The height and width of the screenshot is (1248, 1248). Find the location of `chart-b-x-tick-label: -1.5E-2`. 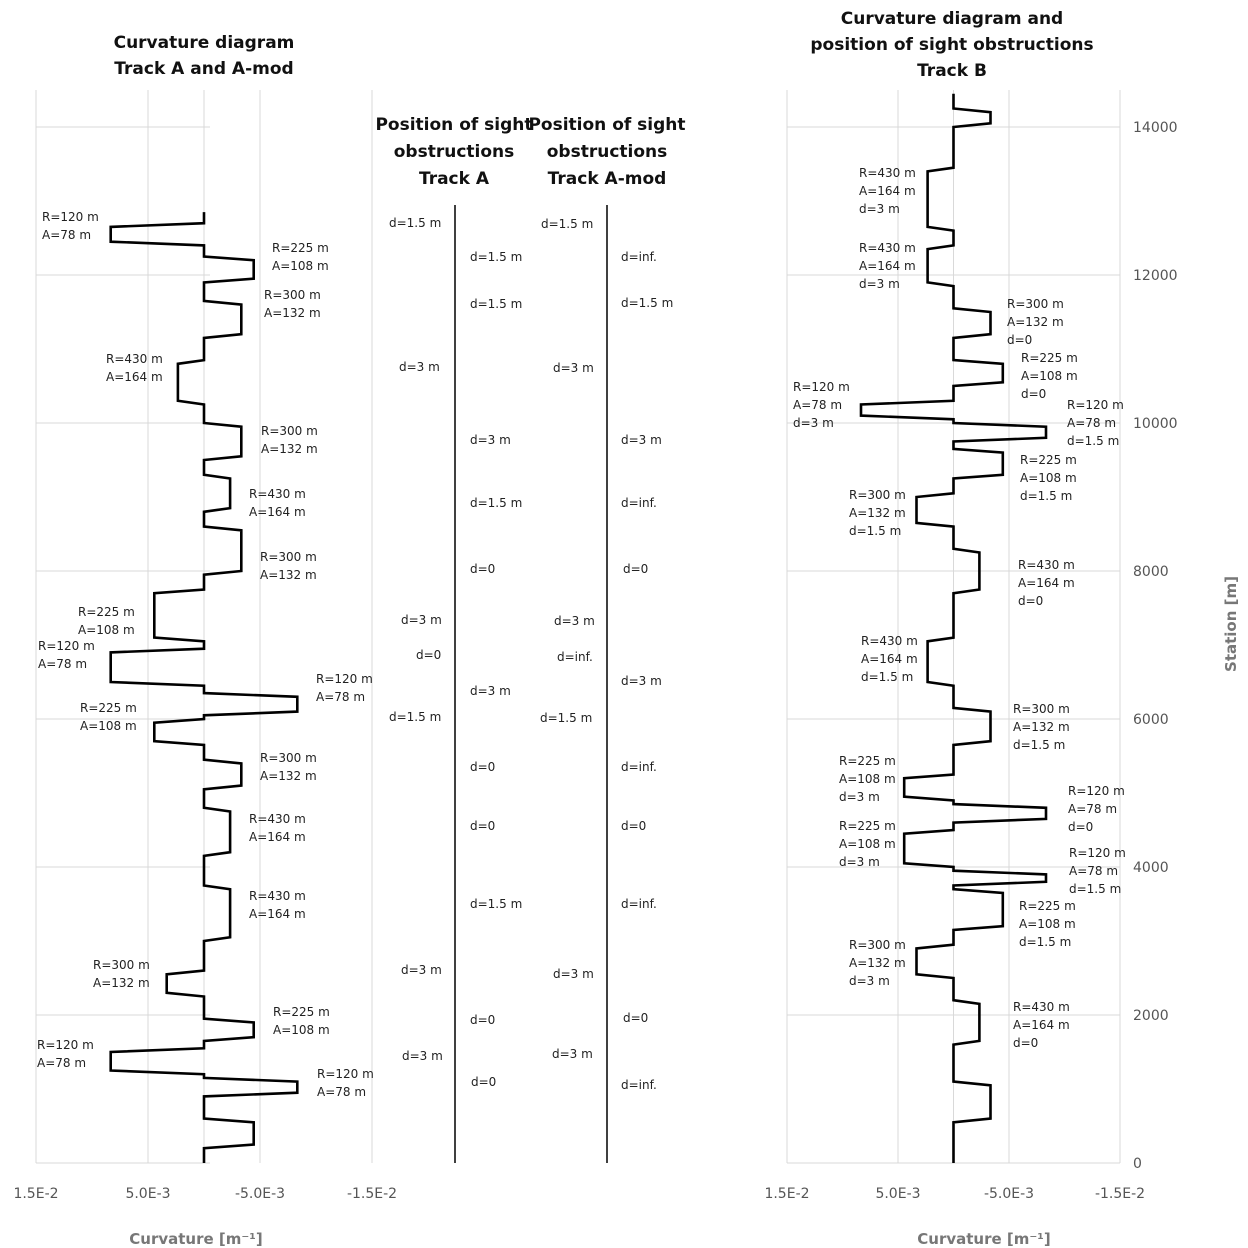

chart-b-x-tick-label: -1.5E-2 is located at coordinates (1120, 1194).